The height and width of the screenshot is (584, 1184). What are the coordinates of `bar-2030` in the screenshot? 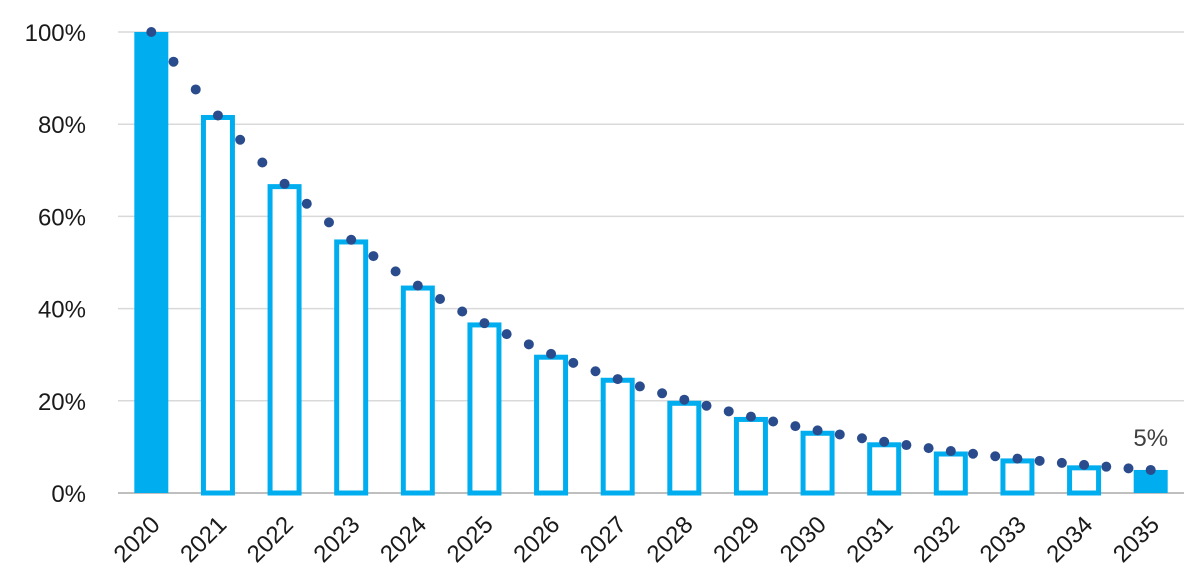 It's located at (817, 463).